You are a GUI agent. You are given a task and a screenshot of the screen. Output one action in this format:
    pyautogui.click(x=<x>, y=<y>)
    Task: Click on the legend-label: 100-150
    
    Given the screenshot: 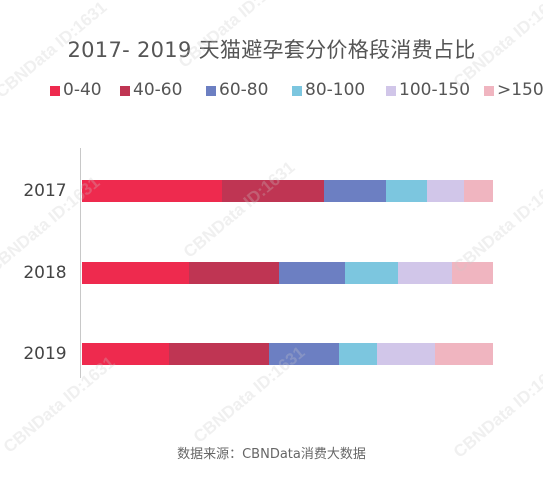 What is the action you would take?
    pyautogui.click(x=435, y=90)
    